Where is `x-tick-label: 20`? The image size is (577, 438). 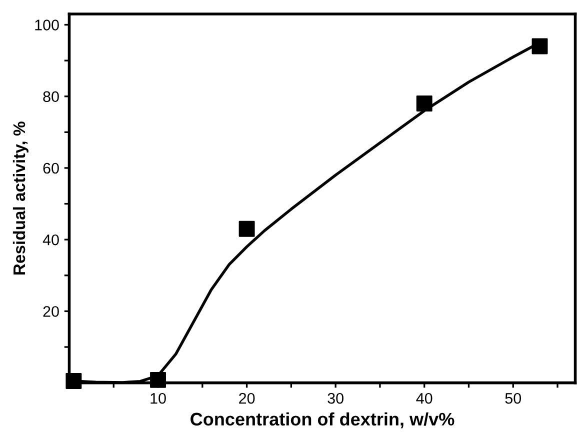 x-tick-label: 20 is located at coordinates (247, 398).